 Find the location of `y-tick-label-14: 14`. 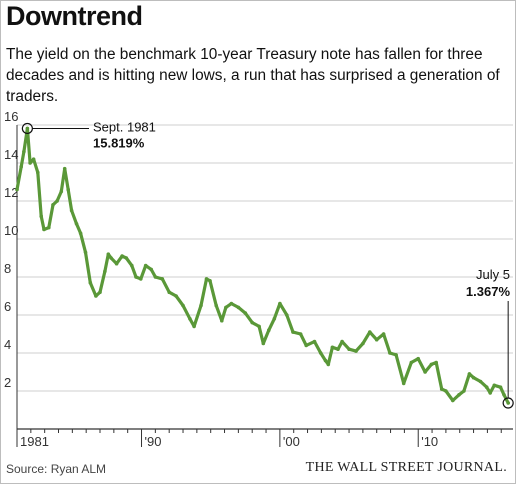

y-tick-label-14: 14 is located at coordinates (11, 154).